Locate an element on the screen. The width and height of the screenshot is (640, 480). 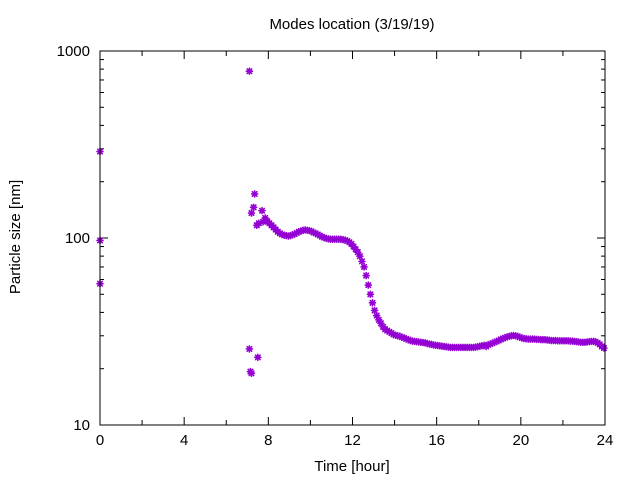
x-axis-title: Time [hour] is located at coordinates (351, 466).